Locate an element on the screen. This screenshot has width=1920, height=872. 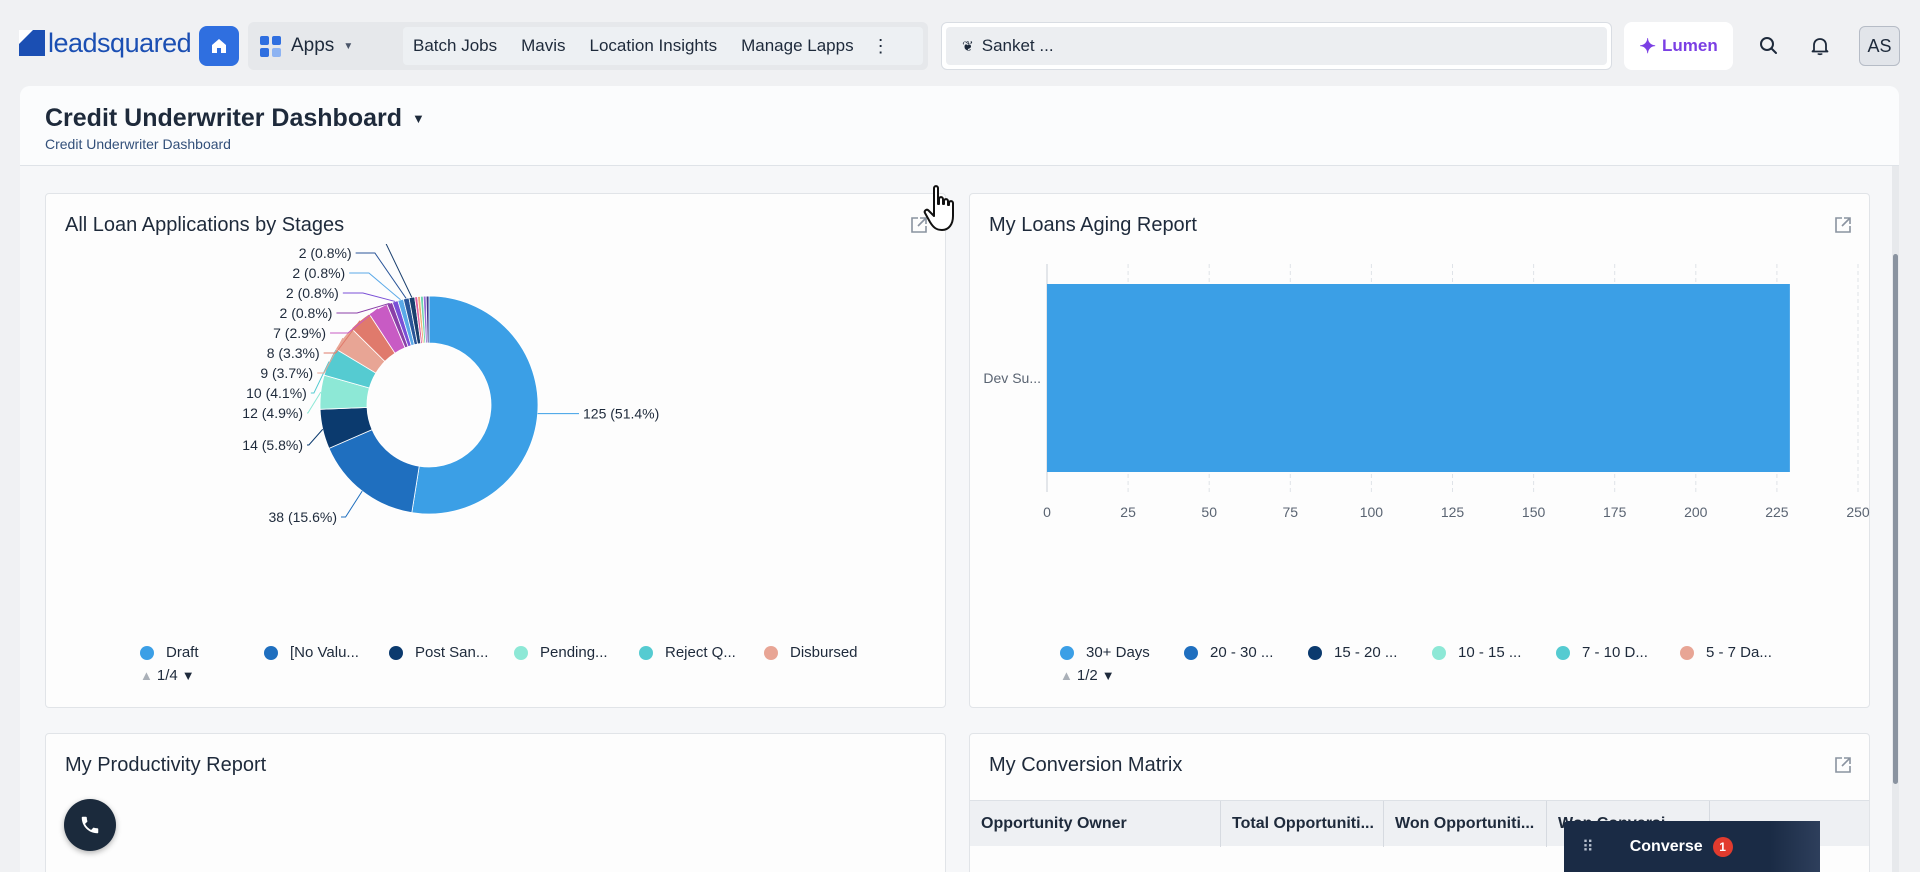
legend-label: Disbursed is located at coordinates (824, 652).